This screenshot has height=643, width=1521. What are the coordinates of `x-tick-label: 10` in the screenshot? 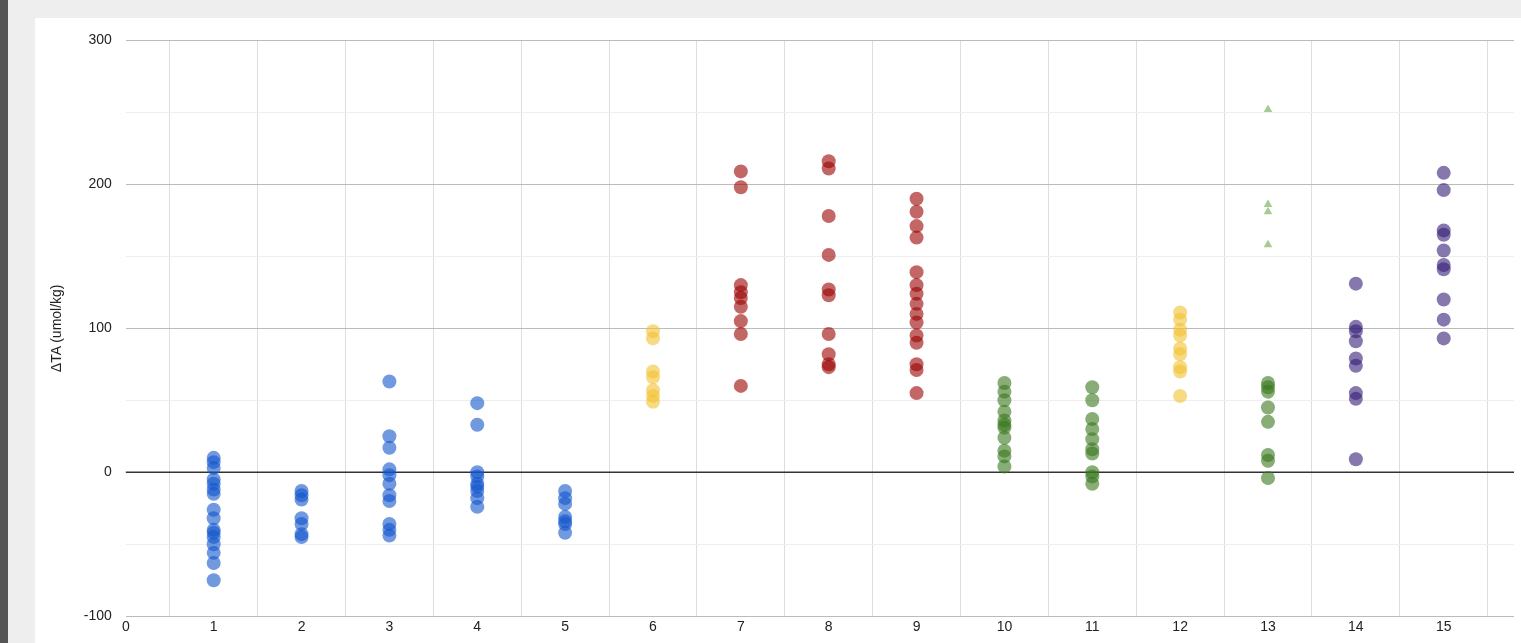 It's located at (1004, 626).